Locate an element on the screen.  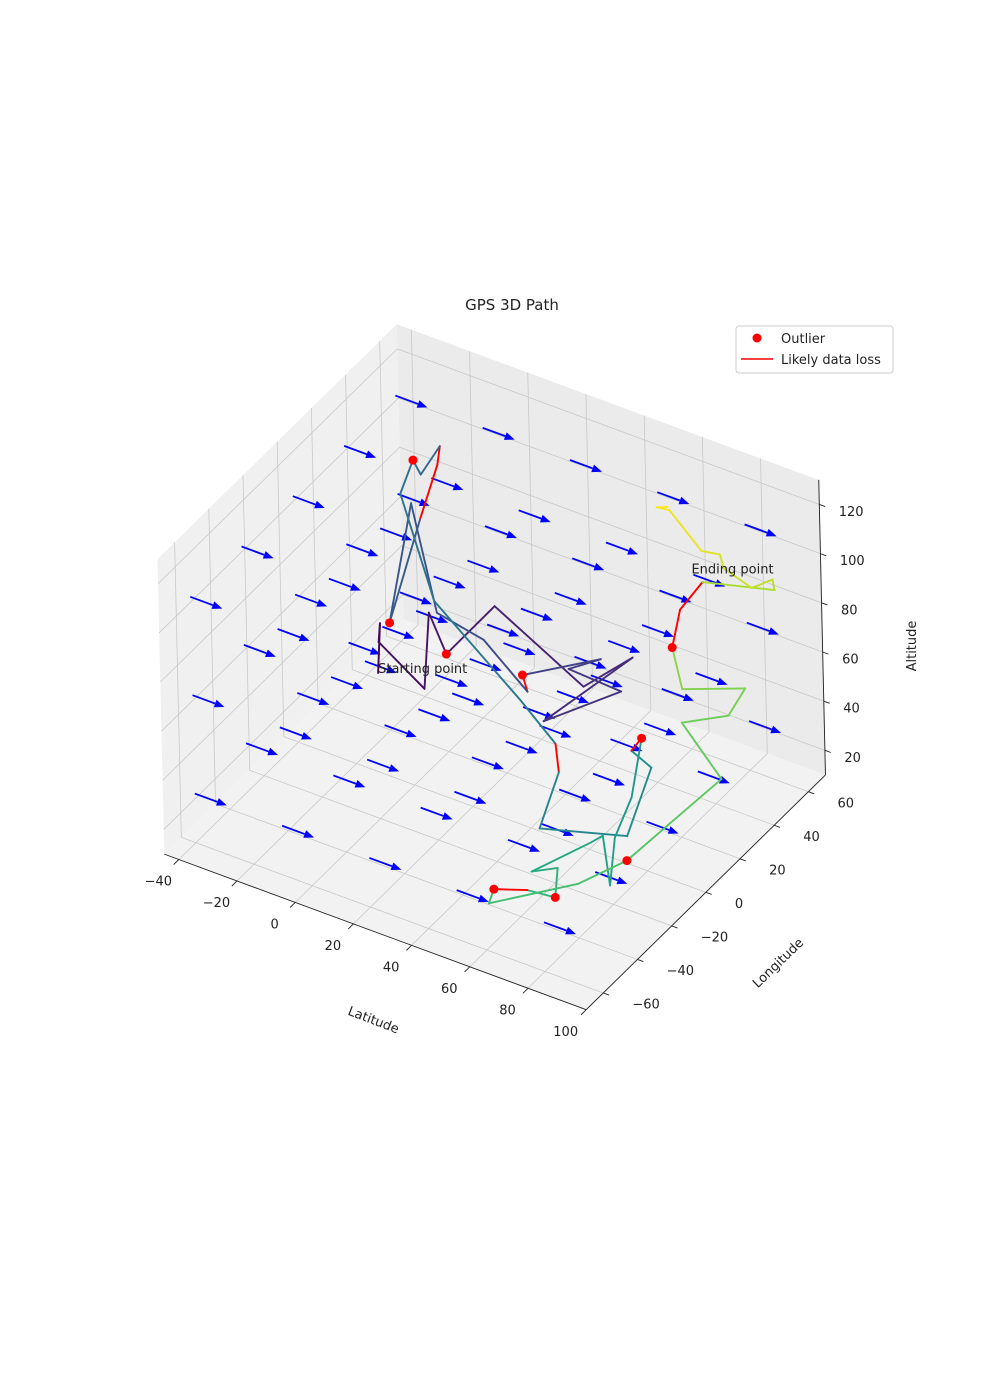
outlier-markers is located at coordinates (531, 678).